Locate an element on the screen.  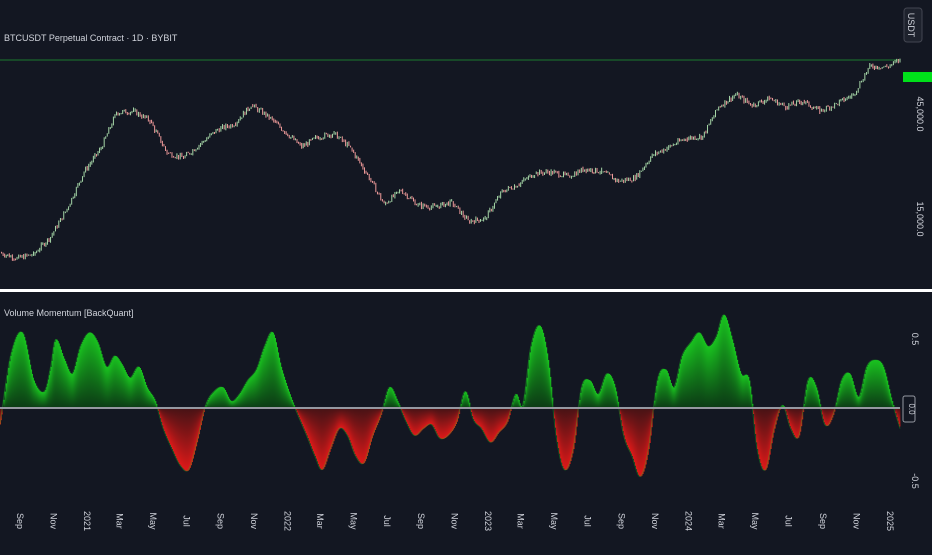
x-tick-label: 2024 is located at coordinates (689, 521).